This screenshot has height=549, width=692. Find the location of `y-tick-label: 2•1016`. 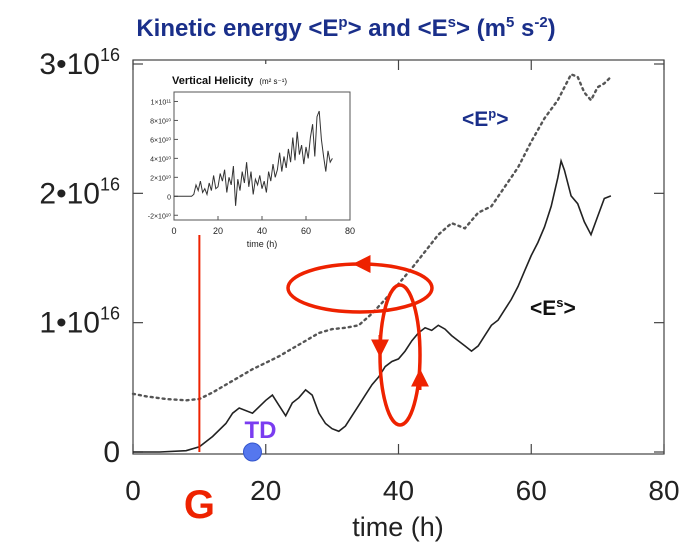

y-tick-label: 2•1016 is located at coordinates (79, 192).